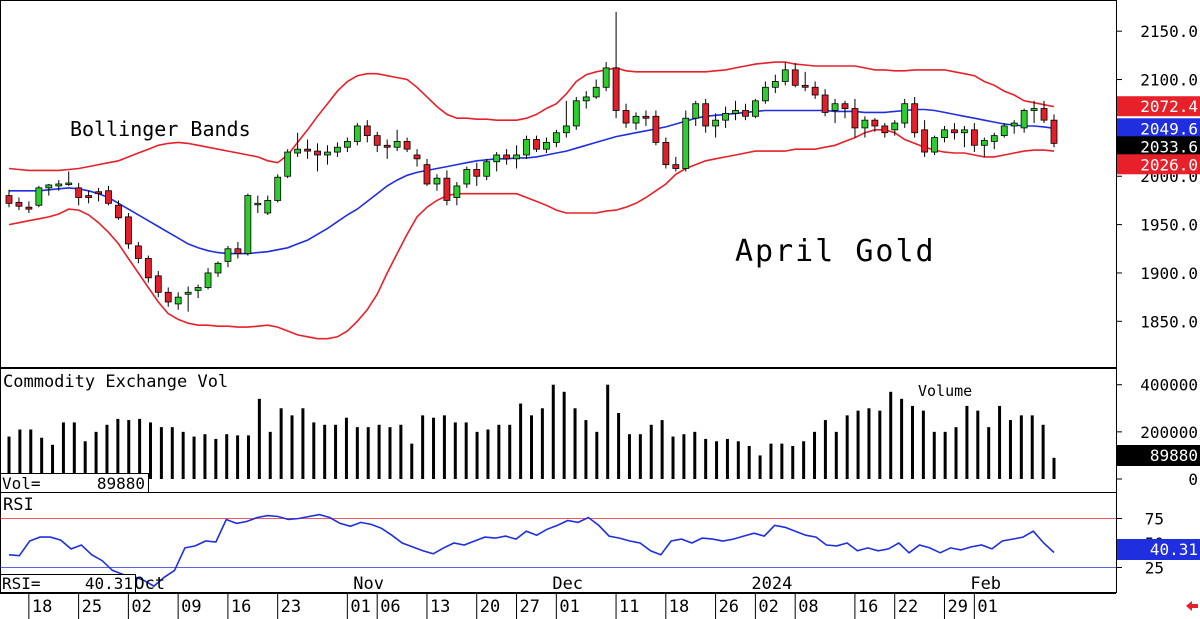 The image size is (1200, 619). What do you see at coordinates (68, 583) in the screenshot?
I see `rsi-readout-box` at bounding box center [68, 583].